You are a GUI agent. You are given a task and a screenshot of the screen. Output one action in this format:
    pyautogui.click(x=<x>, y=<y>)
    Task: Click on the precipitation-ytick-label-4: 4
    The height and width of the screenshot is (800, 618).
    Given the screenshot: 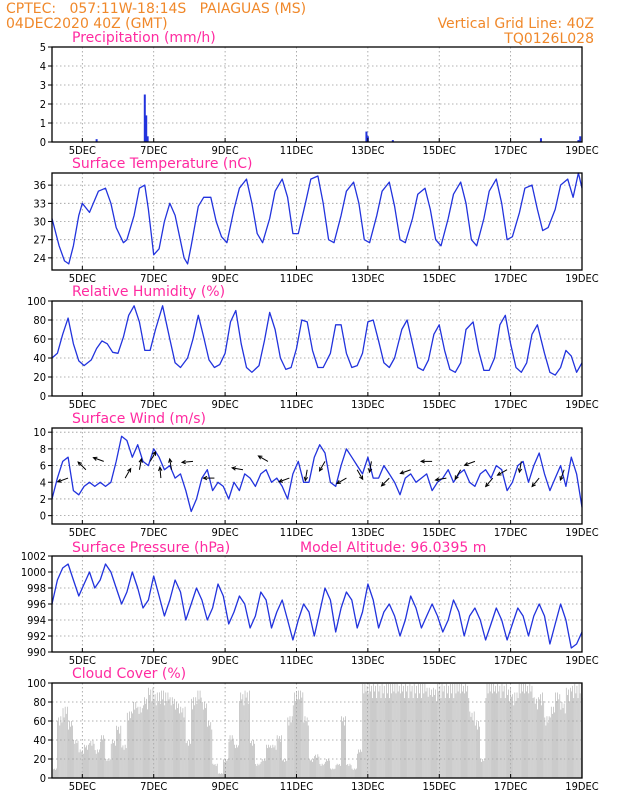 What is the action you would take?
    pyautogui.click(x=43, y=66)
    